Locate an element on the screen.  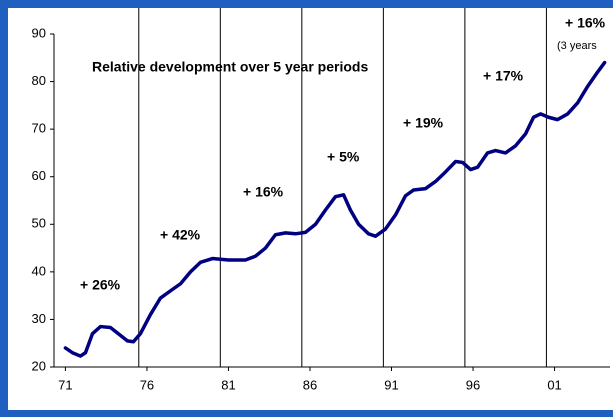
y-tick-label: 60 is located at coordinates (39, 175).